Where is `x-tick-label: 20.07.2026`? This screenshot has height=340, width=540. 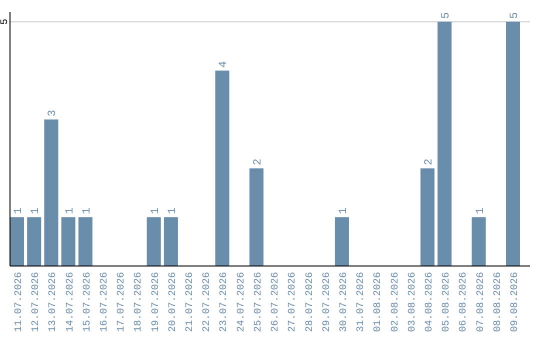 x-tick-label: 20.07.2026 is located at coordinates (173, 302).